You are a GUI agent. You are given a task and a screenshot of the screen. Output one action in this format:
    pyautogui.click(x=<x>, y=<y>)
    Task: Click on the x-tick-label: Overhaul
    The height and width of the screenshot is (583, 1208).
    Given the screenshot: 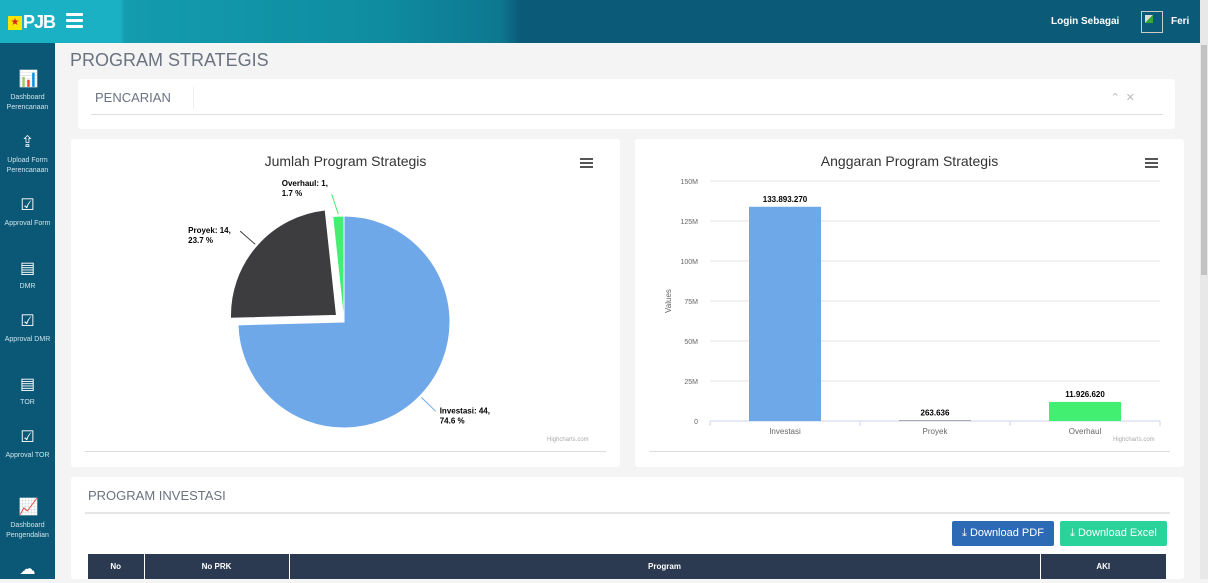 What is the action you would take?
    pyautogui.click(x=1085, y=431)
    